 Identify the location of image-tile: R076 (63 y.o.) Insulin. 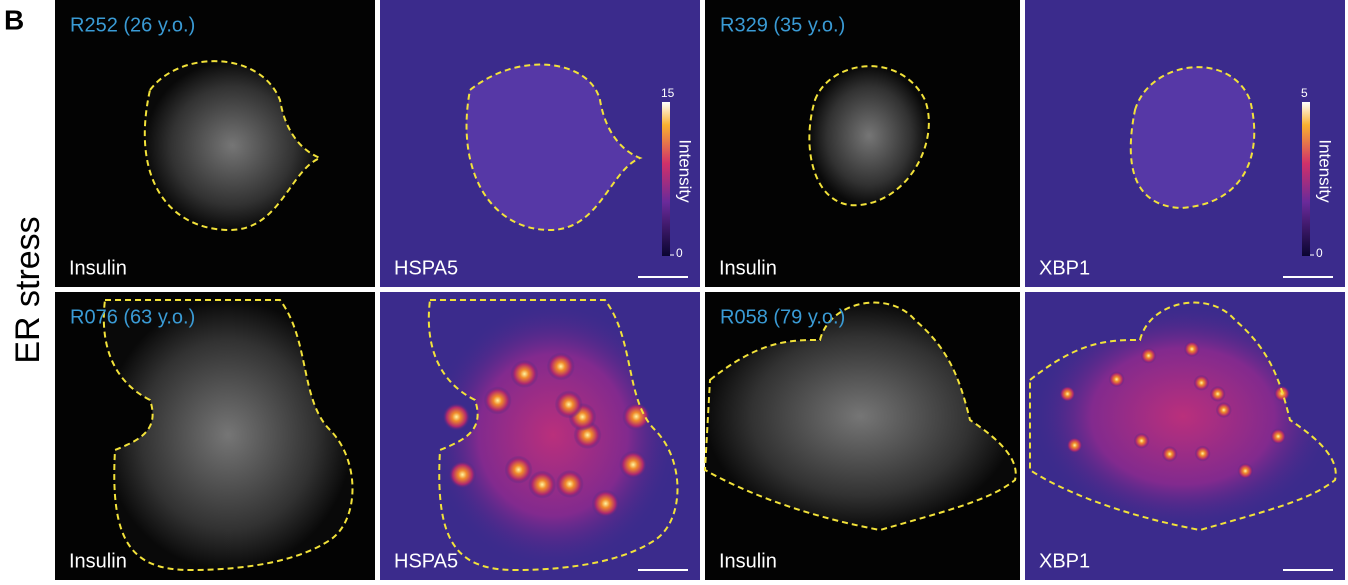
(215, 436).